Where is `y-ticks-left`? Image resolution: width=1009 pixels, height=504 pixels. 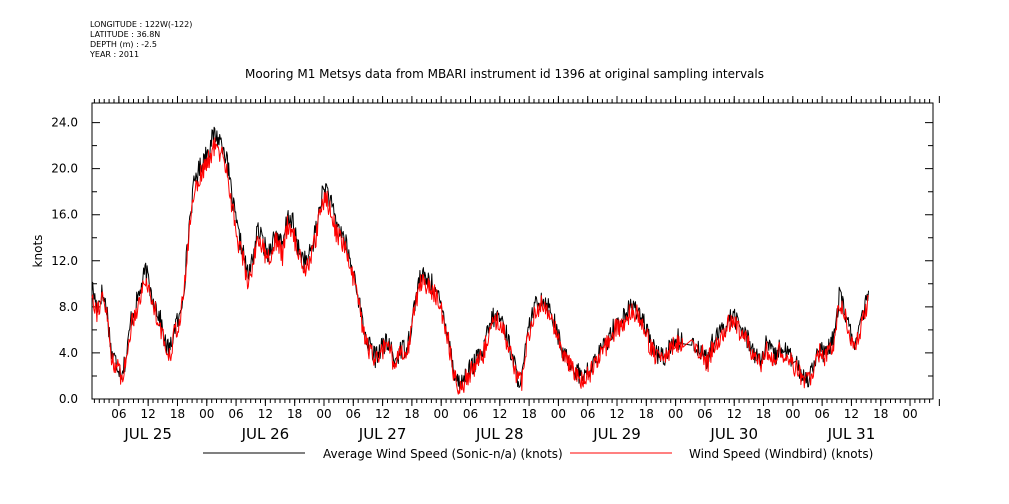
y-ticks-left is located at coordinates (96, 261).